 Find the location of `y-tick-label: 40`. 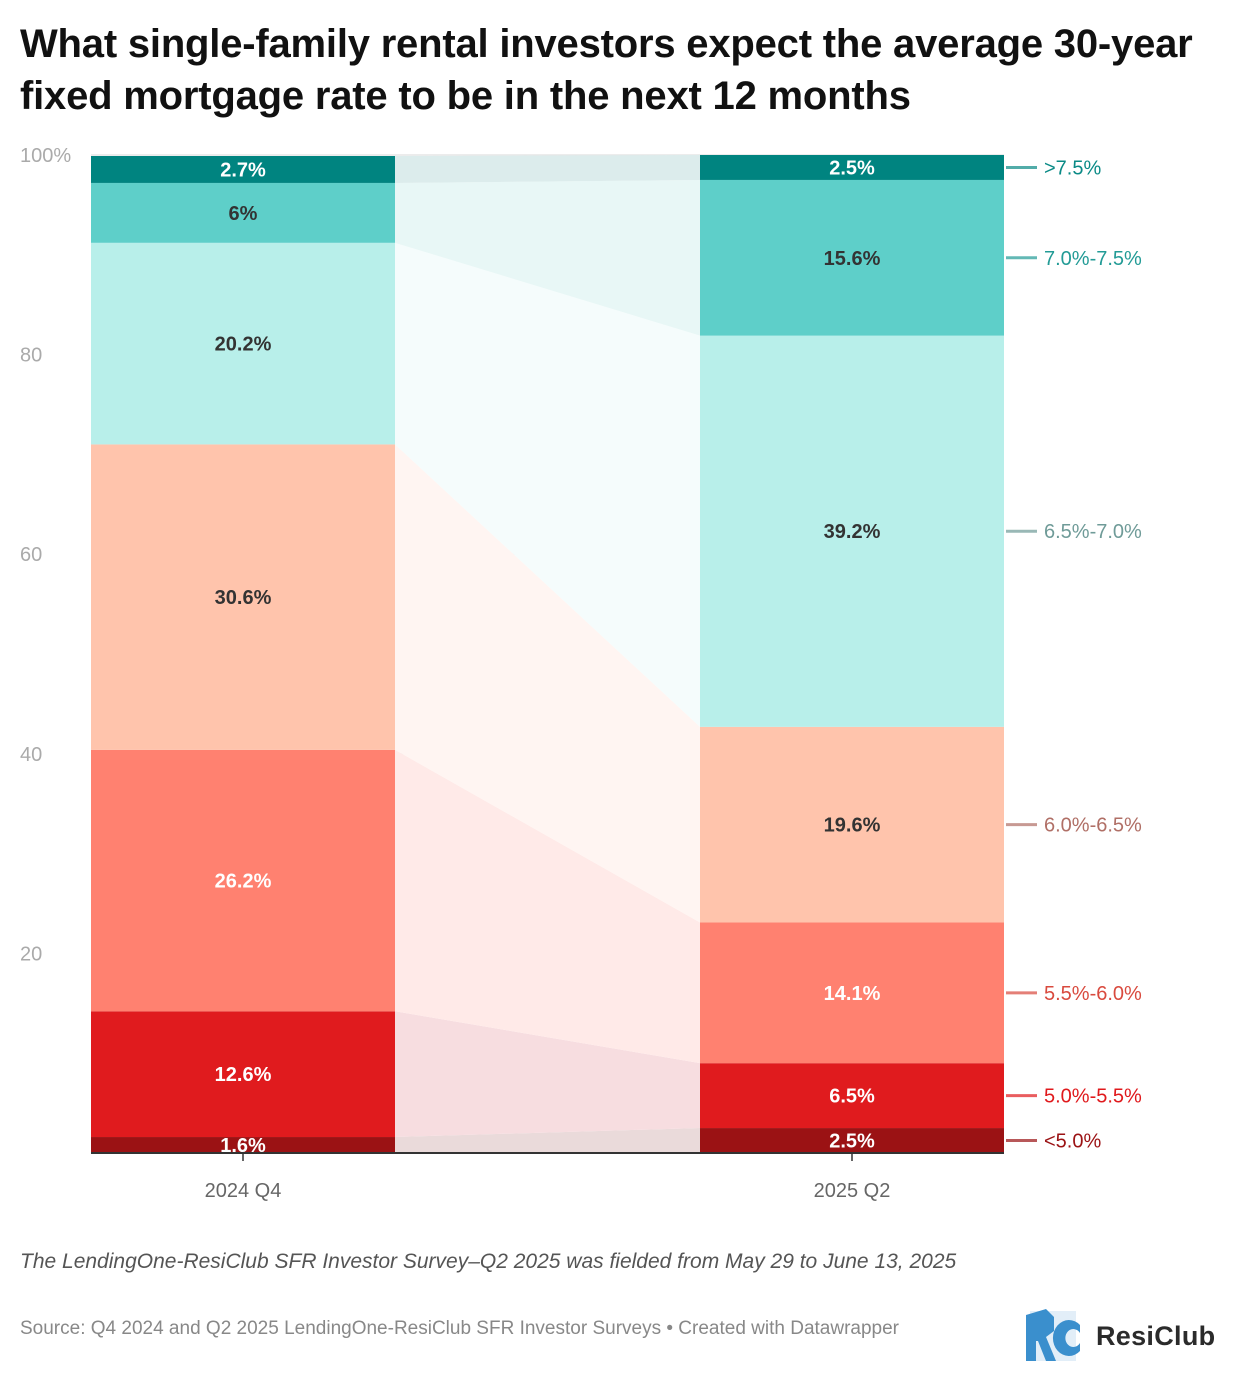

y-tick-label: 40 is located at coordinates (31, 755).